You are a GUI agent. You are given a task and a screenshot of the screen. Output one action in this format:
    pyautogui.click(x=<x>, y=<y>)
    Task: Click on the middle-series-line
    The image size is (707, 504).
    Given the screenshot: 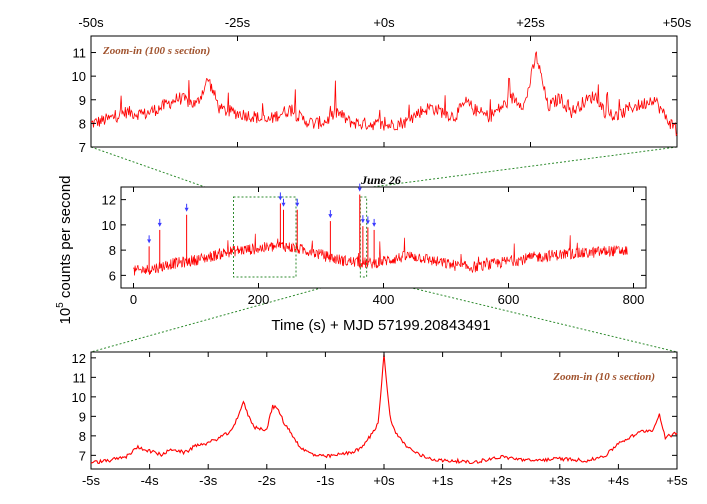 What is the action you would take?
    pyautogui.click(x=380, y=254)
    